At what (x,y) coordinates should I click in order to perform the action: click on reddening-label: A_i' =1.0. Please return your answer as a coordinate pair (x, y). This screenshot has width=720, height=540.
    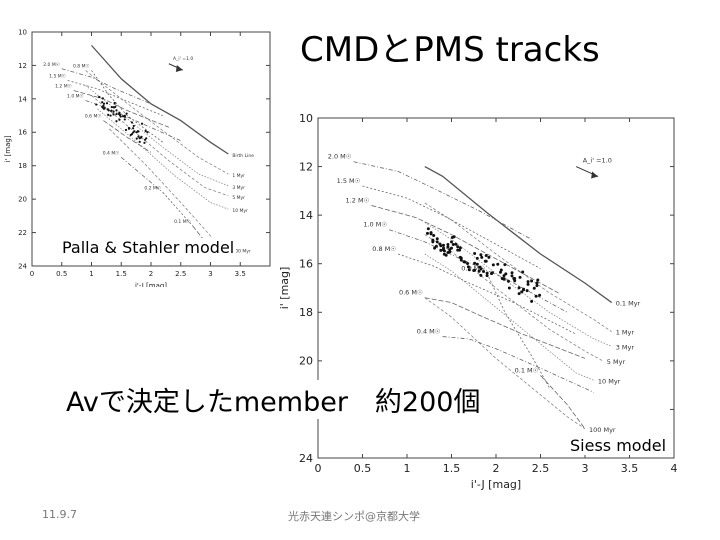
    Looking at the image, I should click on (183, 59).